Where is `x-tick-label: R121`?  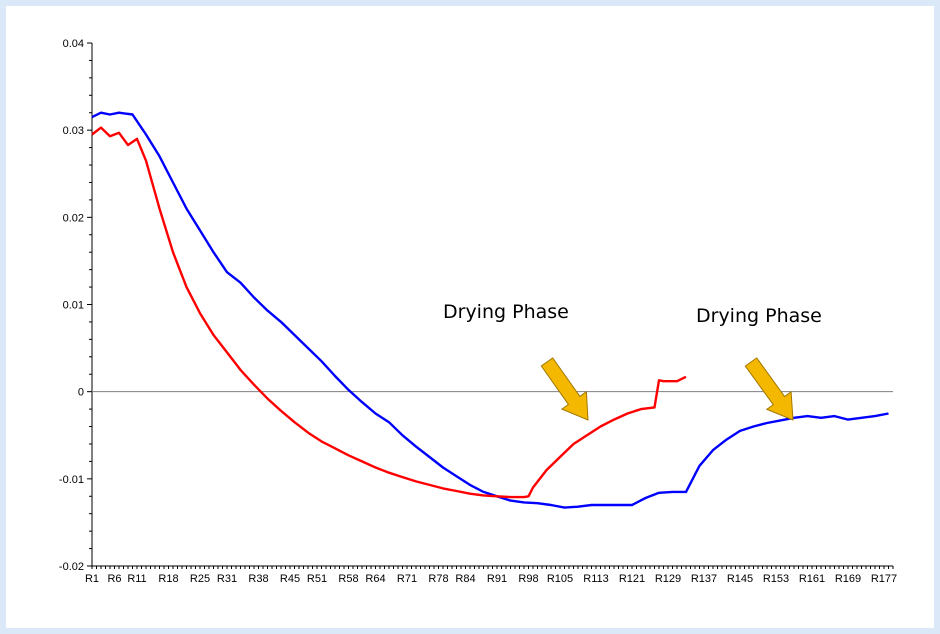 x-tick-label: R121 is located at coordinates (632, 579).